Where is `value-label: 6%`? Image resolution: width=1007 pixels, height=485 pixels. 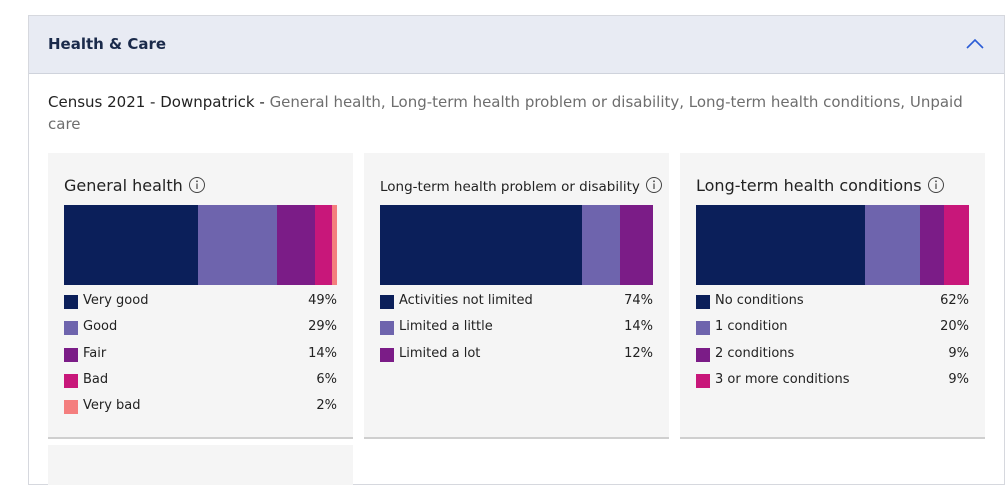 value-label: 6% is located at coordinates (326, 379).